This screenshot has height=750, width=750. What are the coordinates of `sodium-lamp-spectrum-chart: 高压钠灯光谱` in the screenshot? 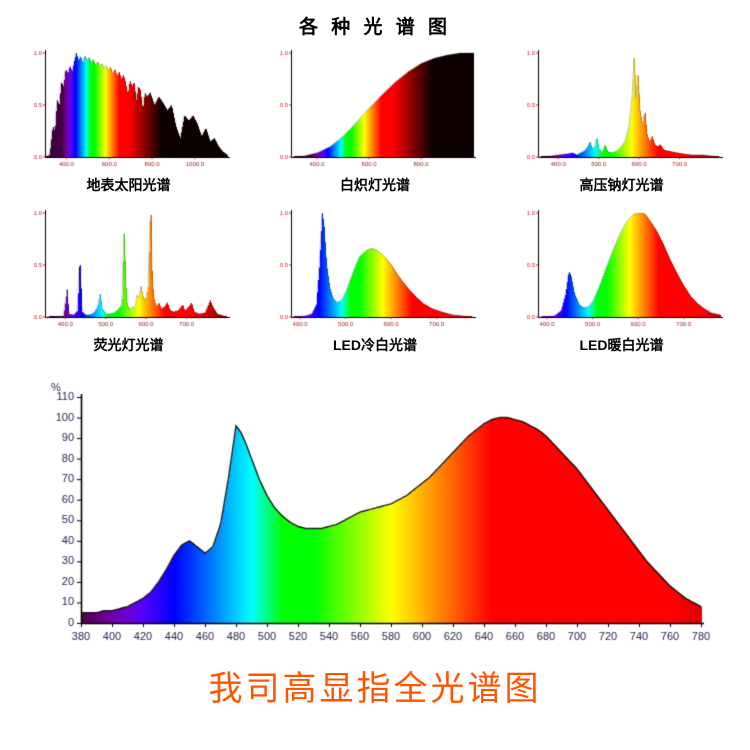 It's located at (622, 121).